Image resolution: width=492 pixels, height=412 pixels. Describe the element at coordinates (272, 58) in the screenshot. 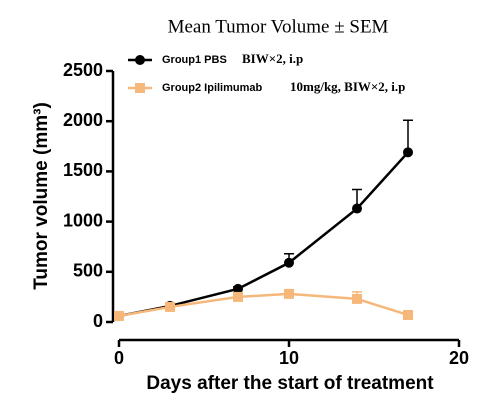

I see `legend-annotation: BIW×2, i.p` at that location.